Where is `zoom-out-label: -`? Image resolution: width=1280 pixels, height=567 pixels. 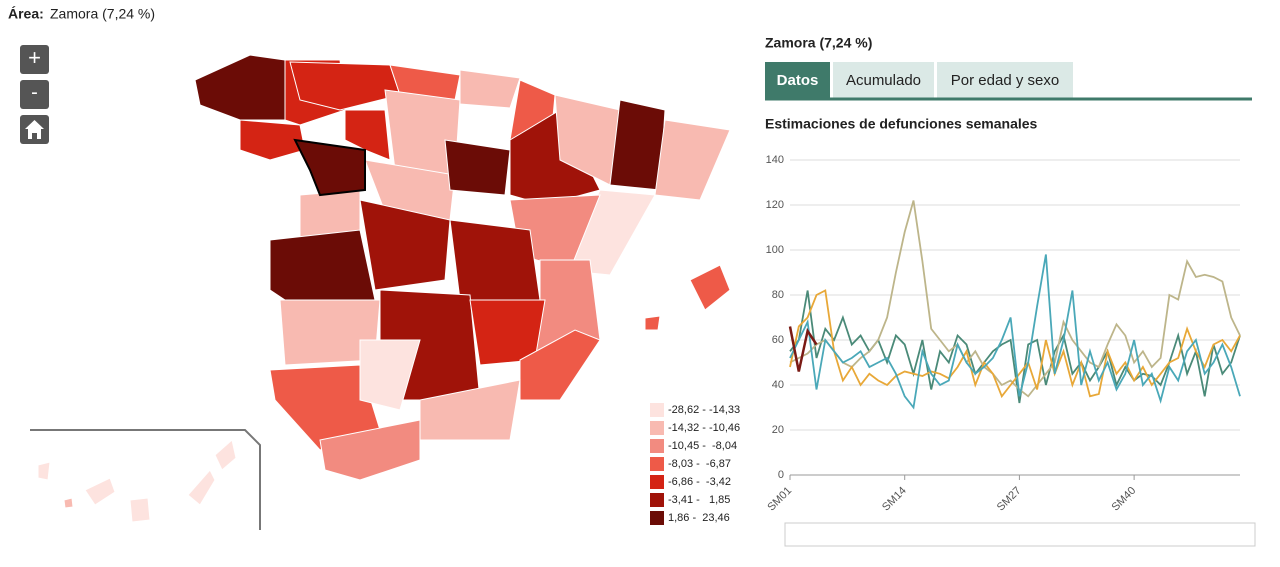
zoom-out-label: - is located at coordinates (34, 92).